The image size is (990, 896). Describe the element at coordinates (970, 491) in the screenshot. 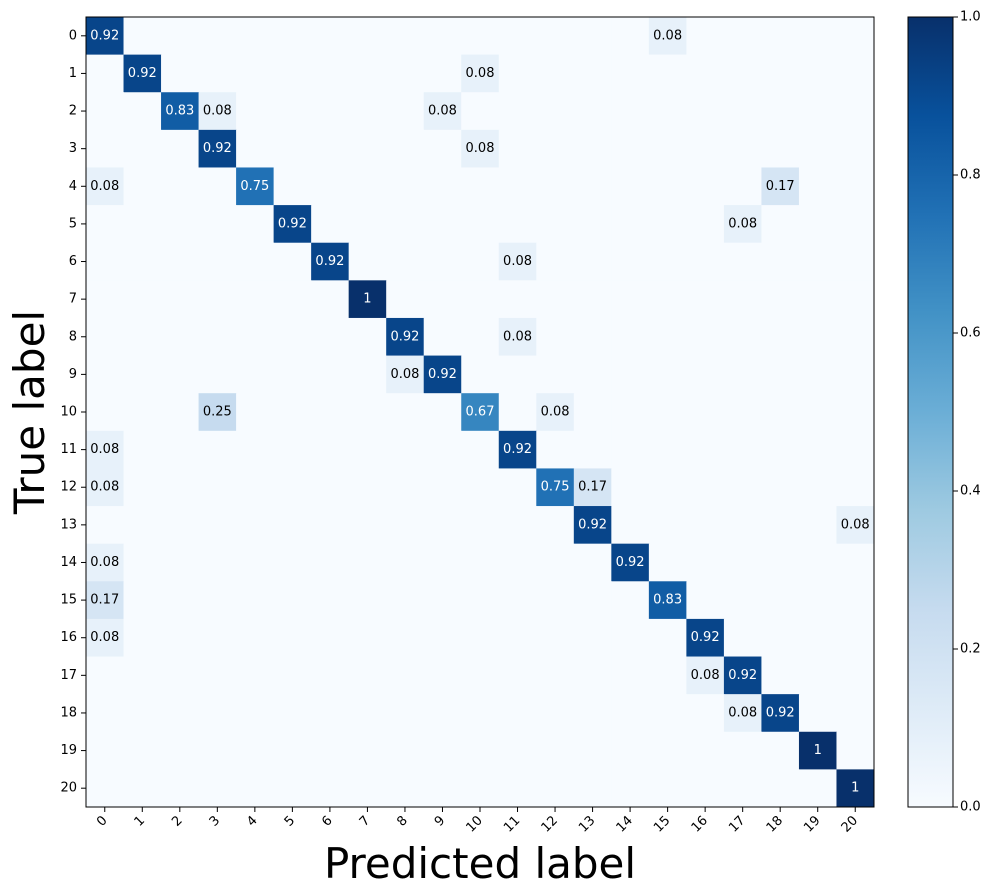

I see `colorbar-tick-label: 0.4` at that location.